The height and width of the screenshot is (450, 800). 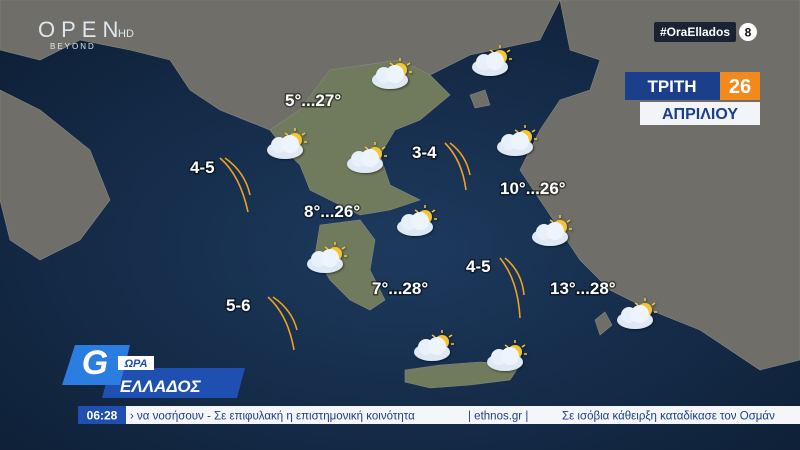 I want to click on hashtag: #OraEllados, so click(x=695, y=32).